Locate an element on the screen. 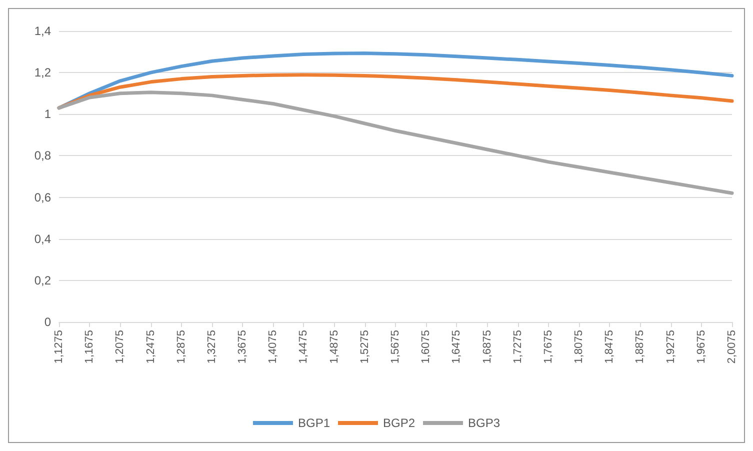 This screenshot has height=451, width=753. x-tick-label: 1,5275 is located at coordinates (364, 347).